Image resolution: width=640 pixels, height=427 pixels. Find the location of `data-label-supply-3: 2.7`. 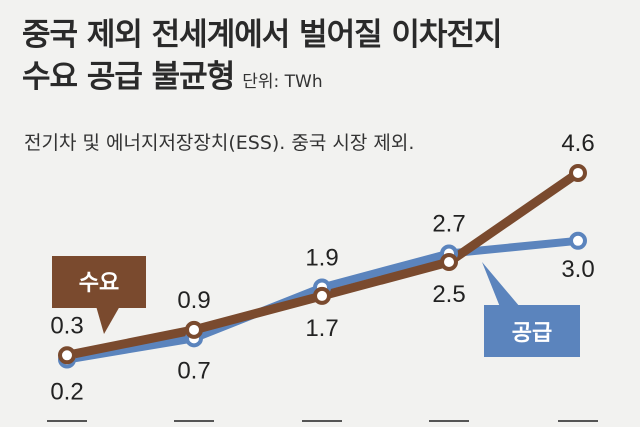

data-label-supply-3: 2.7 is located at coordinates (448, 224).